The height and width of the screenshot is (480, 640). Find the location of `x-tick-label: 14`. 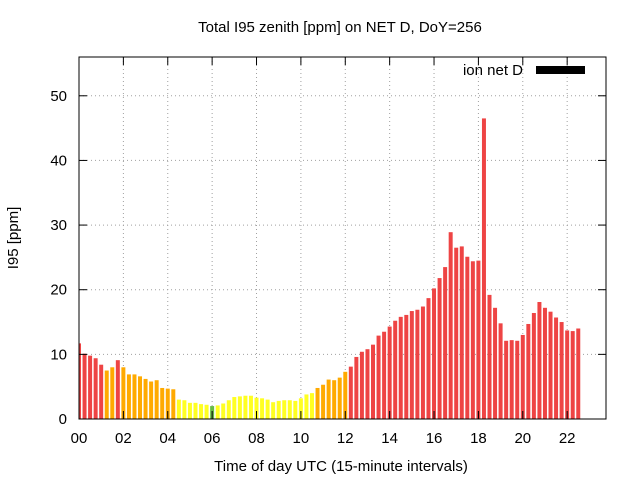

x-tick-label: 14 is located at coordinates (389, 438).